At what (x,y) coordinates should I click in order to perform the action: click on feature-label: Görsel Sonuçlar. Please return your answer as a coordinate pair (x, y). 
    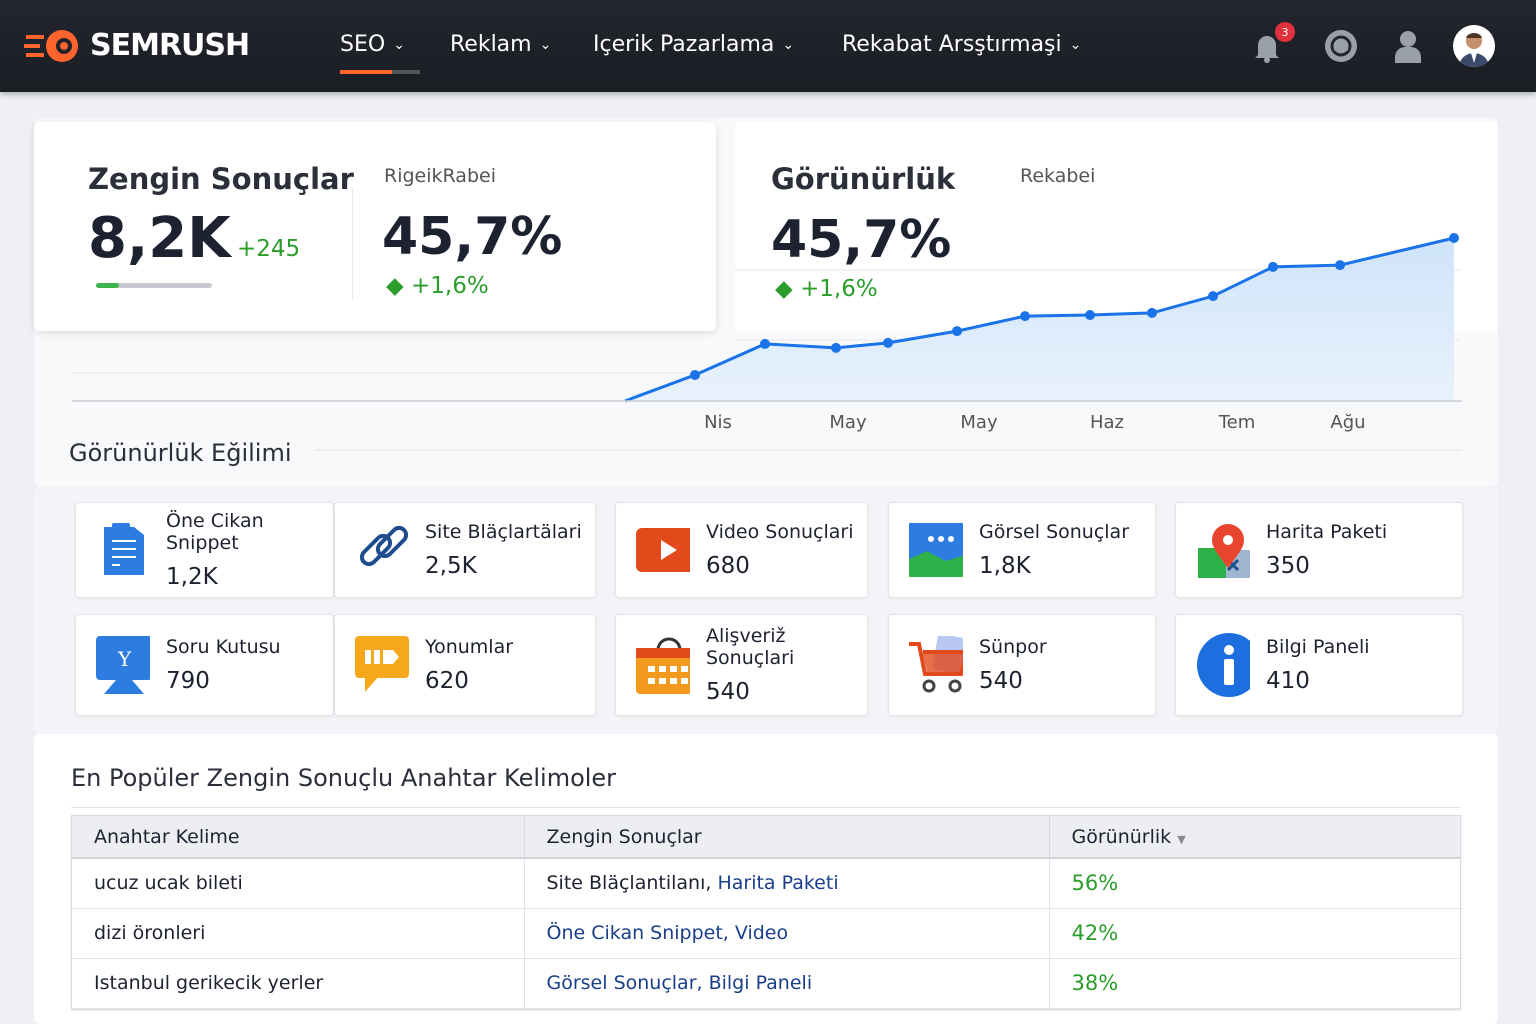
    Looking at the image, I should click on (1054, 532).